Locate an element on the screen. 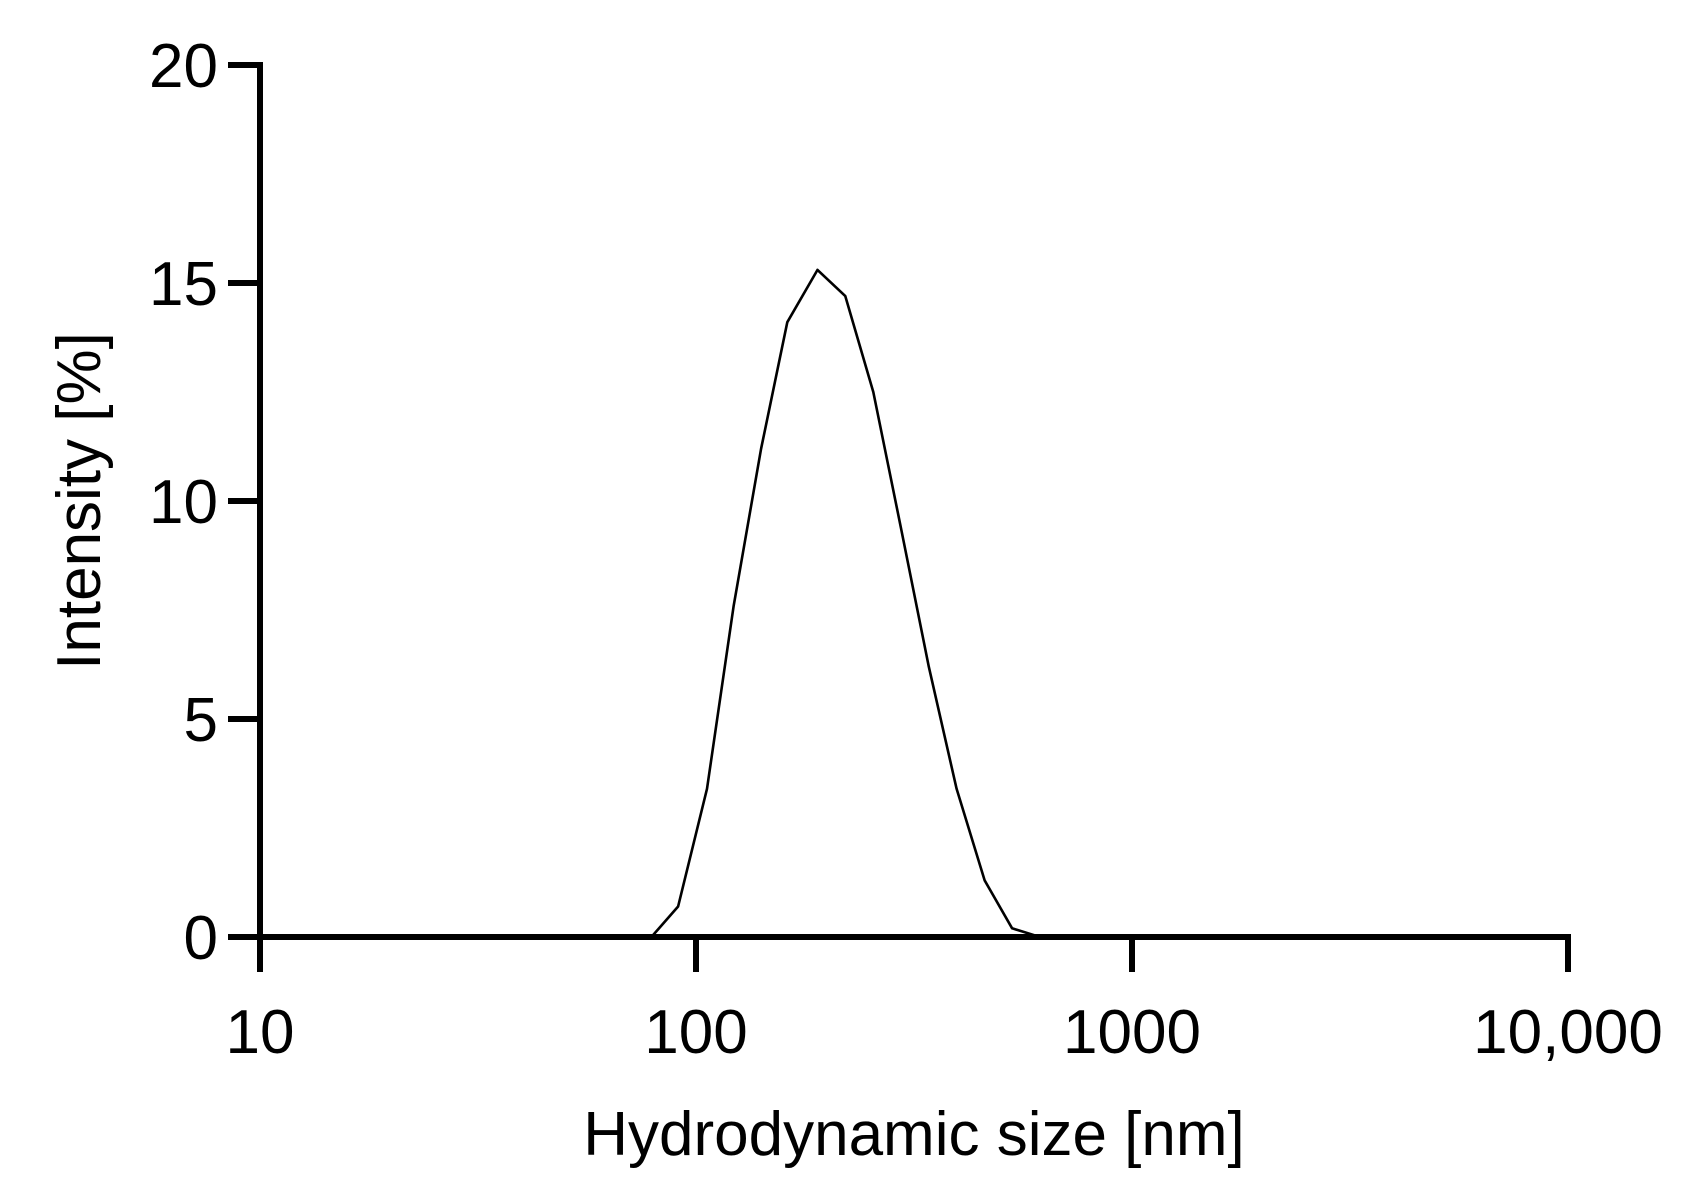  x-tick-label: 1000 is located at coordinates (1132, 1032).